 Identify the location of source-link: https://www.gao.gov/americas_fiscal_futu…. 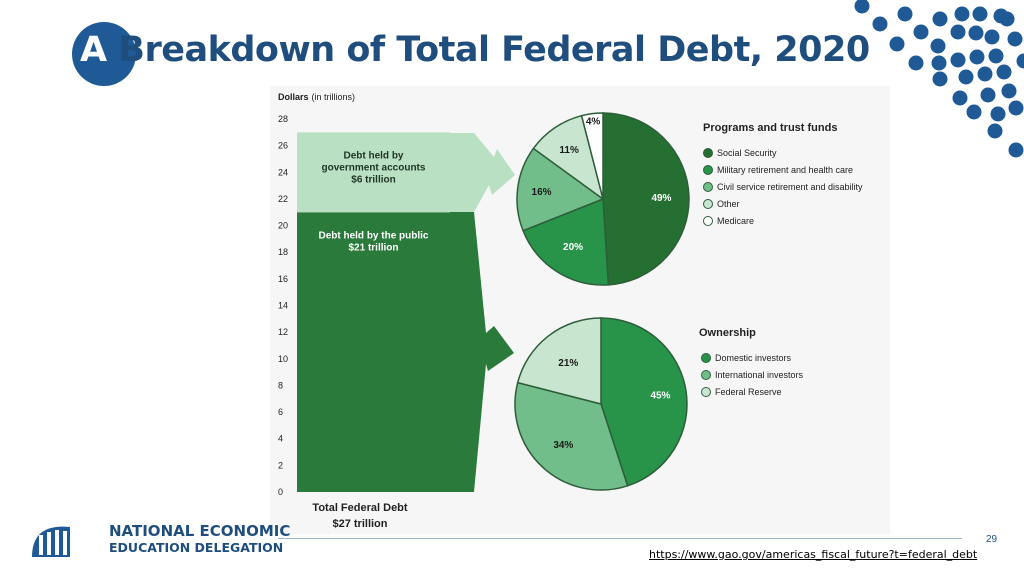
(813, 554).